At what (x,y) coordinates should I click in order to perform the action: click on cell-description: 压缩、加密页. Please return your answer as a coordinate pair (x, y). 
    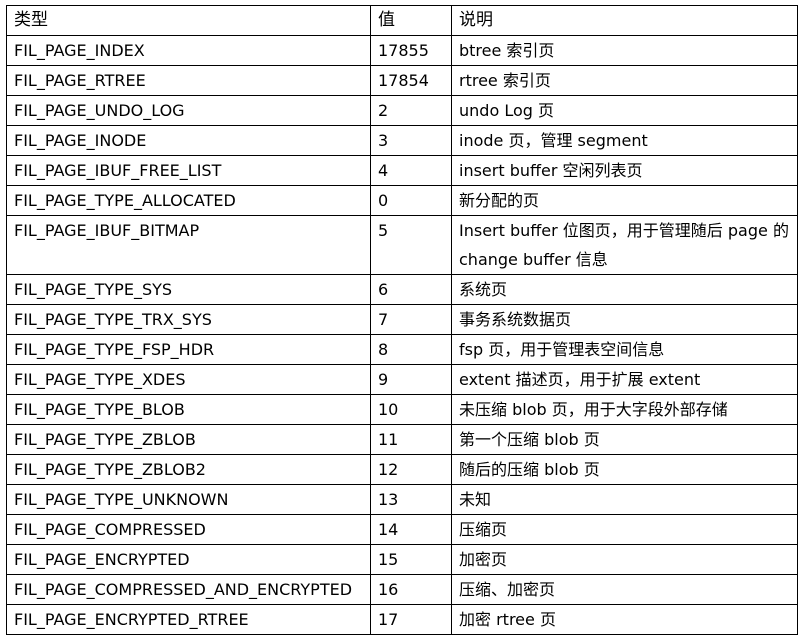
    Looking at the image, I should click on (624, 589).